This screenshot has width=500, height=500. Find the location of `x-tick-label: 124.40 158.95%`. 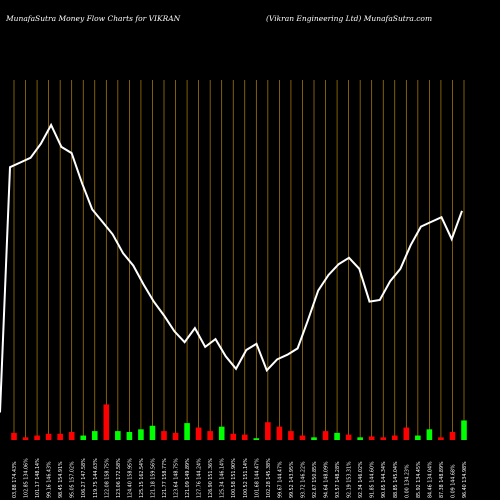

x-tick-label: 124.40 158.95% is located at coordinates (130, 478).